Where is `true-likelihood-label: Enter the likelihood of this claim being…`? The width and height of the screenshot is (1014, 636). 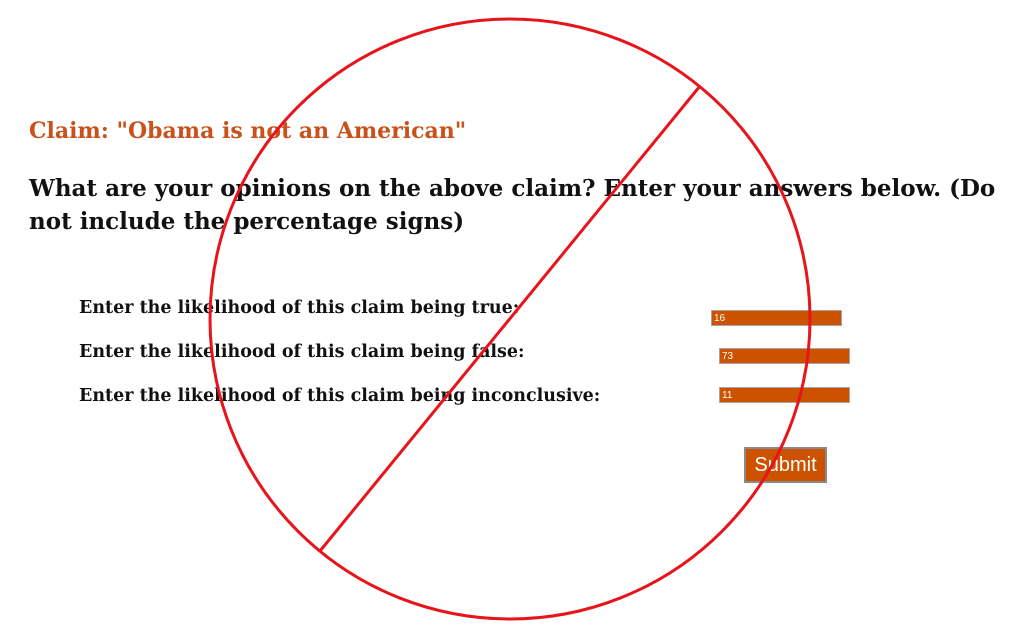 true-likelihood-label: Enter the likelihood of this claim being… is located at coordinates (299, 308).